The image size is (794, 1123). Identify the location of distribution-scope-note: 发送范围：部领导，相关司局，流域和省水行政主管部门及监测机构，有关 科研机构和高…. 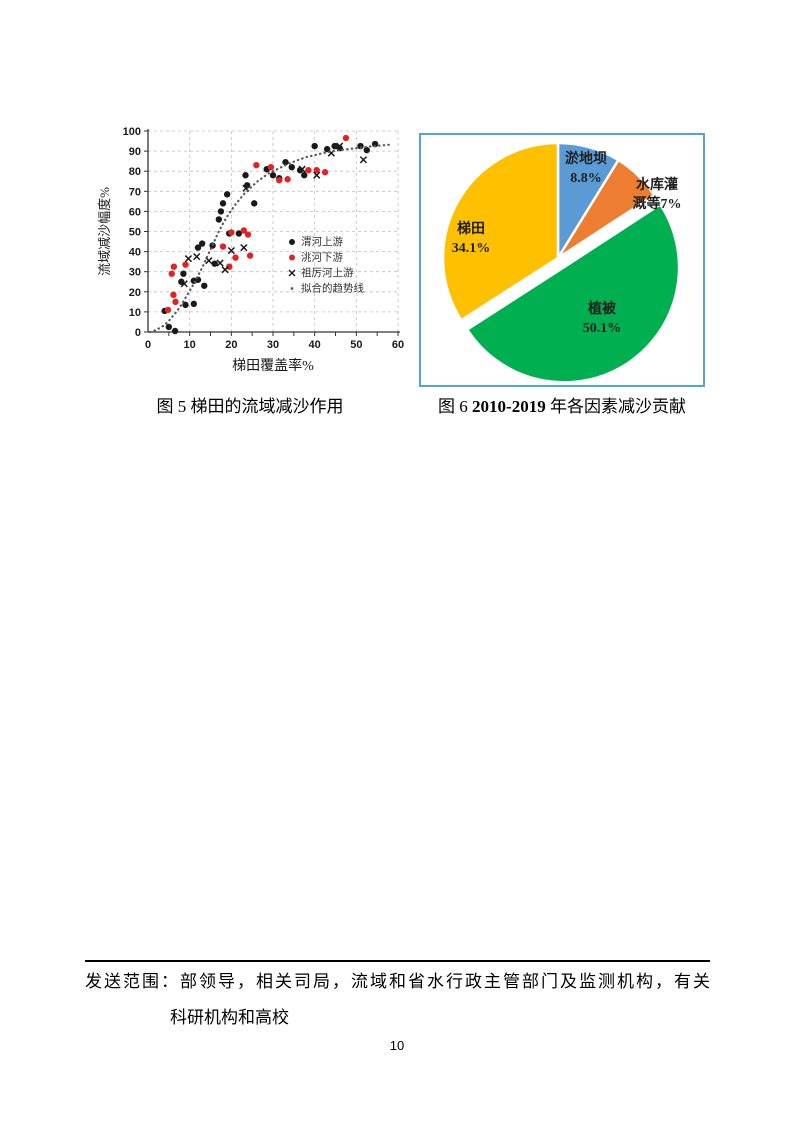
(397, 995).